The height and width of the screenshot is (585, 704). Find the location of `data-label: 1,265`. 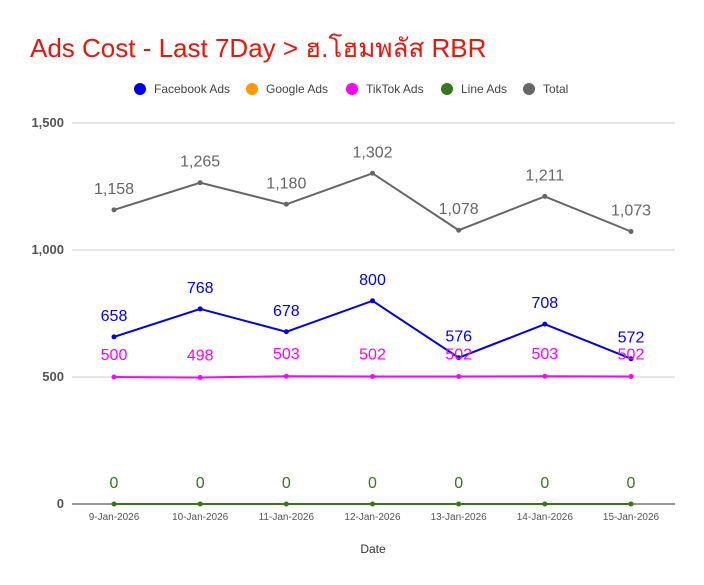

data-label: 1,265 is located at coordinates (200, 162).